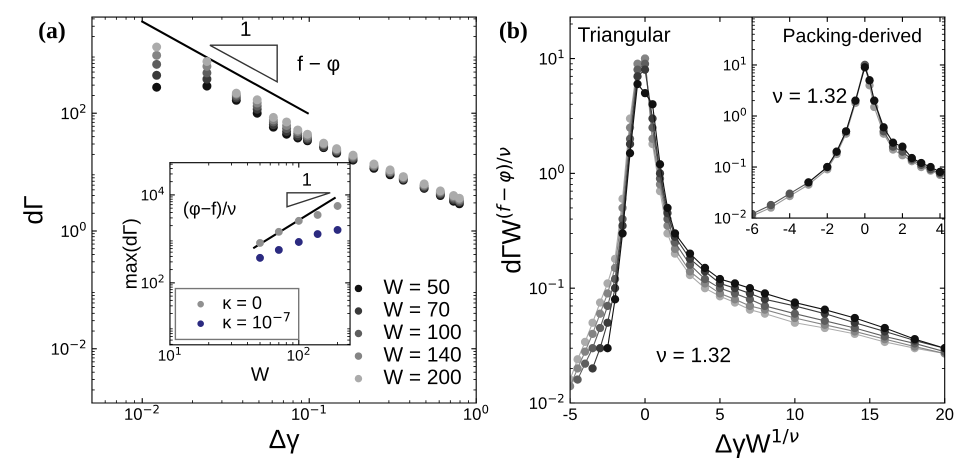 The image size is (963, 473). What do you see at coordinates (870, 414) in the screenshot?
I see `x-tick-label: 15` at bounding box center [870, 414].